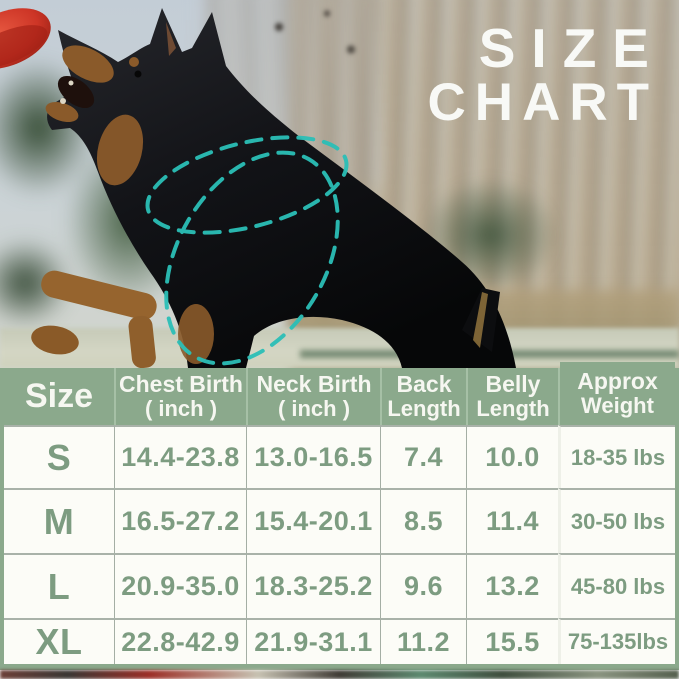 The width and height of the screenshot is (679, 679). What do you see at coordinates (138, 74) in the screenshot?
I see `dog-eye` at bounding box center [138, 74].